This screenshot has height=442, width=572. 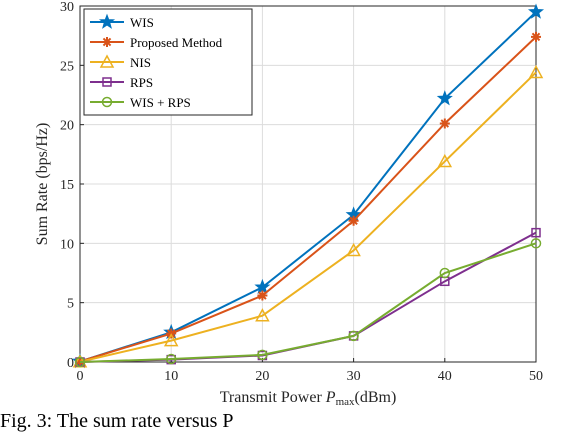 I want to click on y-tick-label: 20, so click(x=67, y=126).